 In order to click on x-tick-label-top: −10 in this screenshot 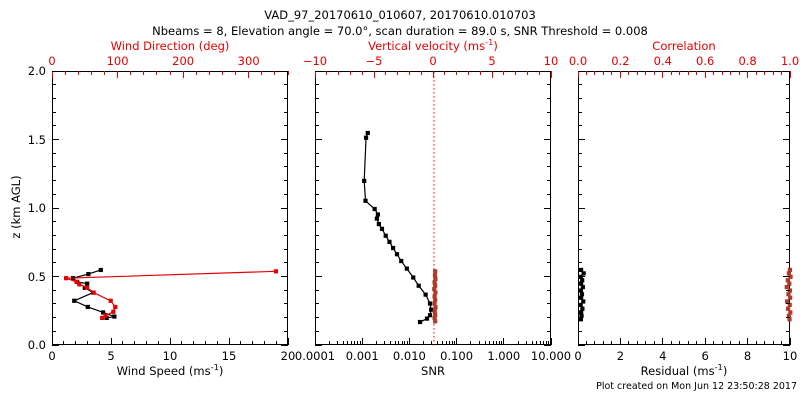, I will do `click(315, 61)`.